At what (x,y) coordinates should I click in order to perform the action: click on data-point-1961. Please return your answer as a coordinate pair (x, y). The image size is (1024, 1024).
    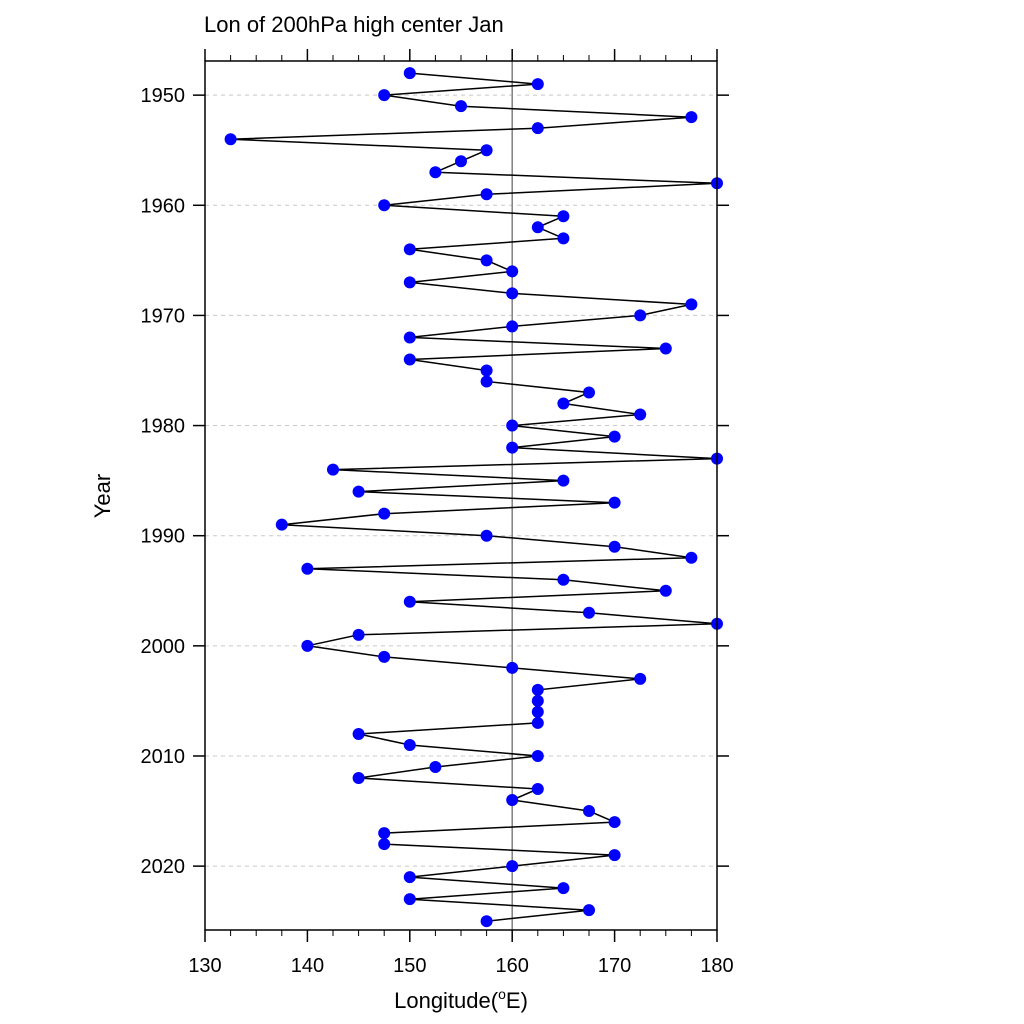
    Looking at the image, I should click on (563, 216).